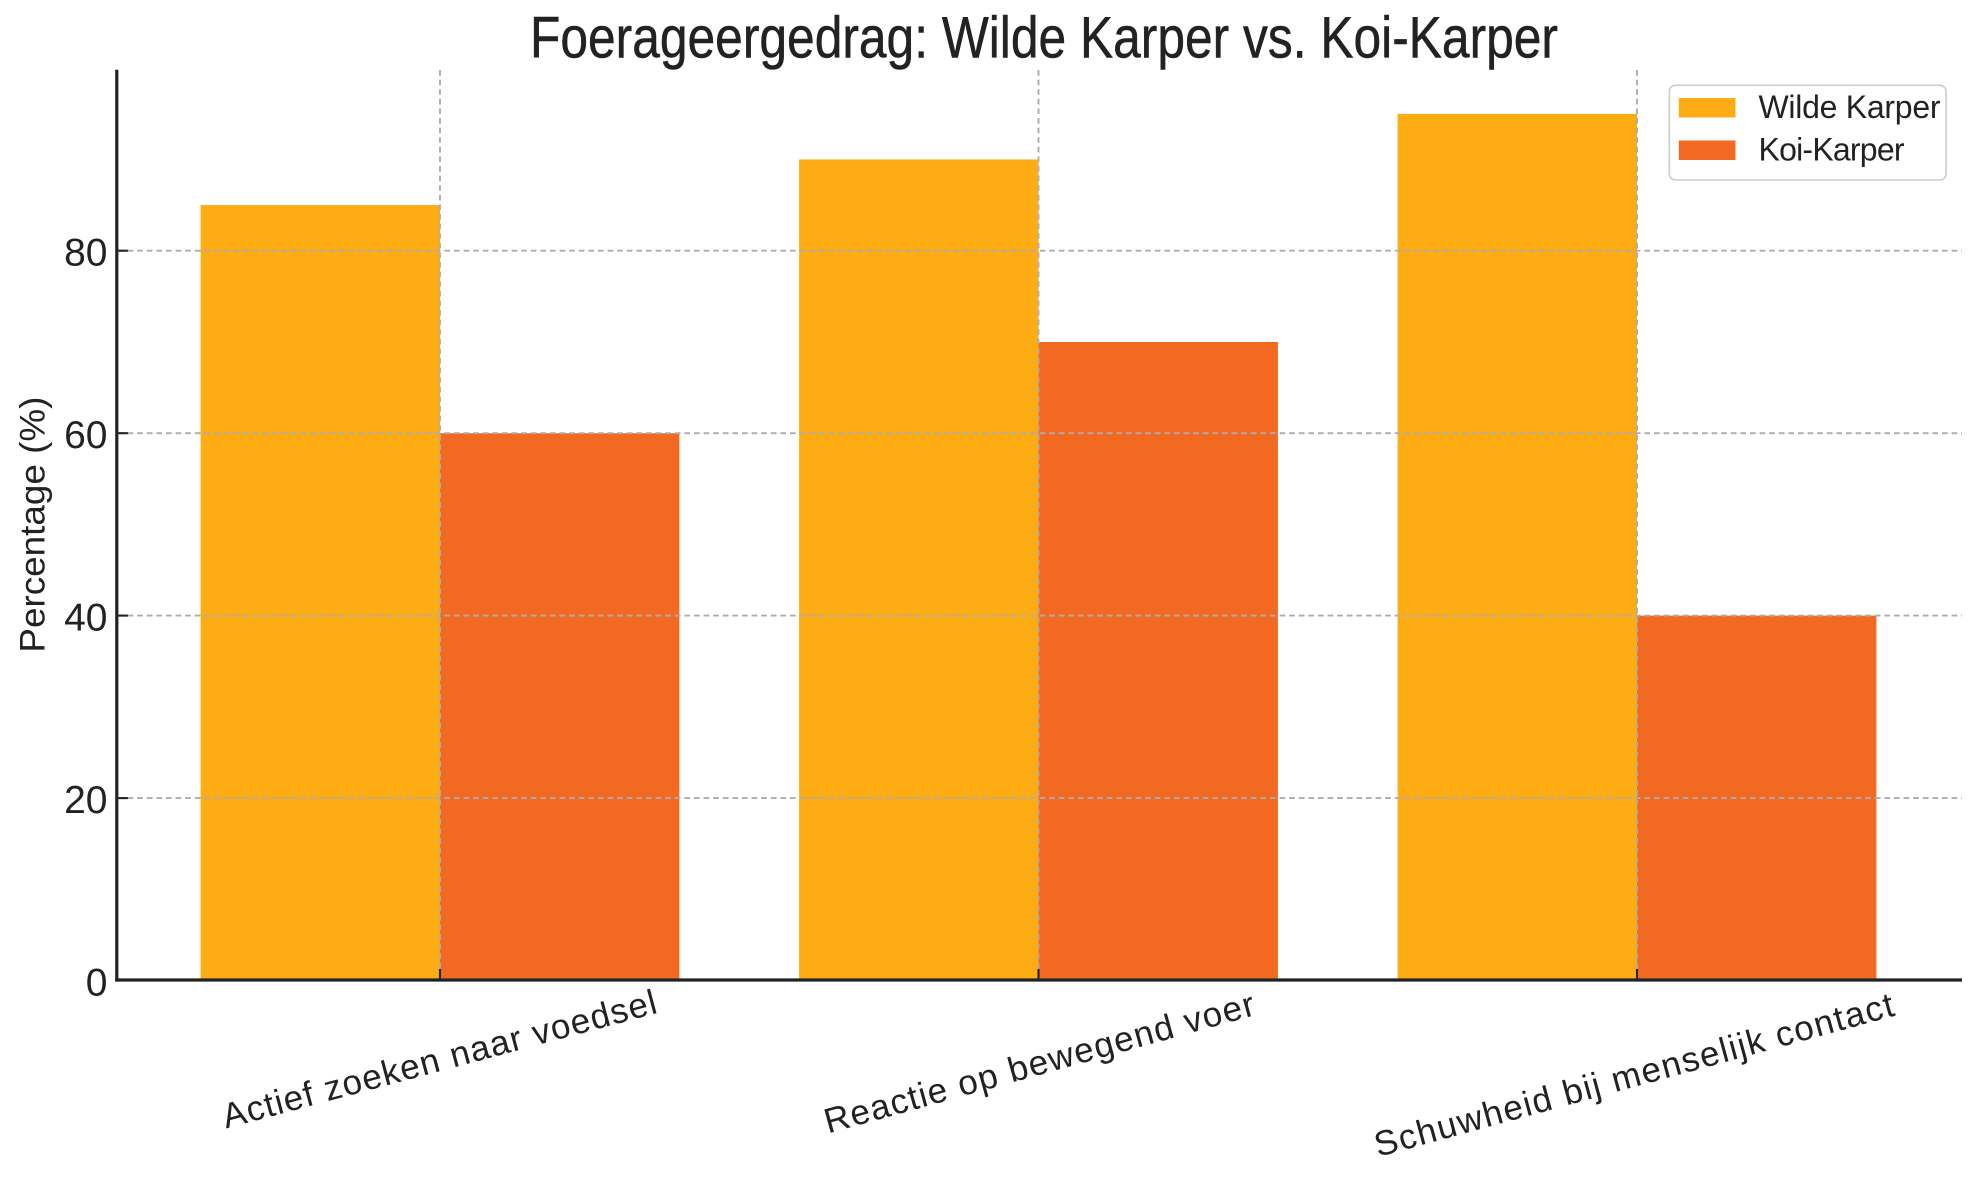 The image size is (1979, 1180). Describe the element at coordinates (1850, 107) in the screenshot. I see `svg-text: Wilde Karper` at that location.